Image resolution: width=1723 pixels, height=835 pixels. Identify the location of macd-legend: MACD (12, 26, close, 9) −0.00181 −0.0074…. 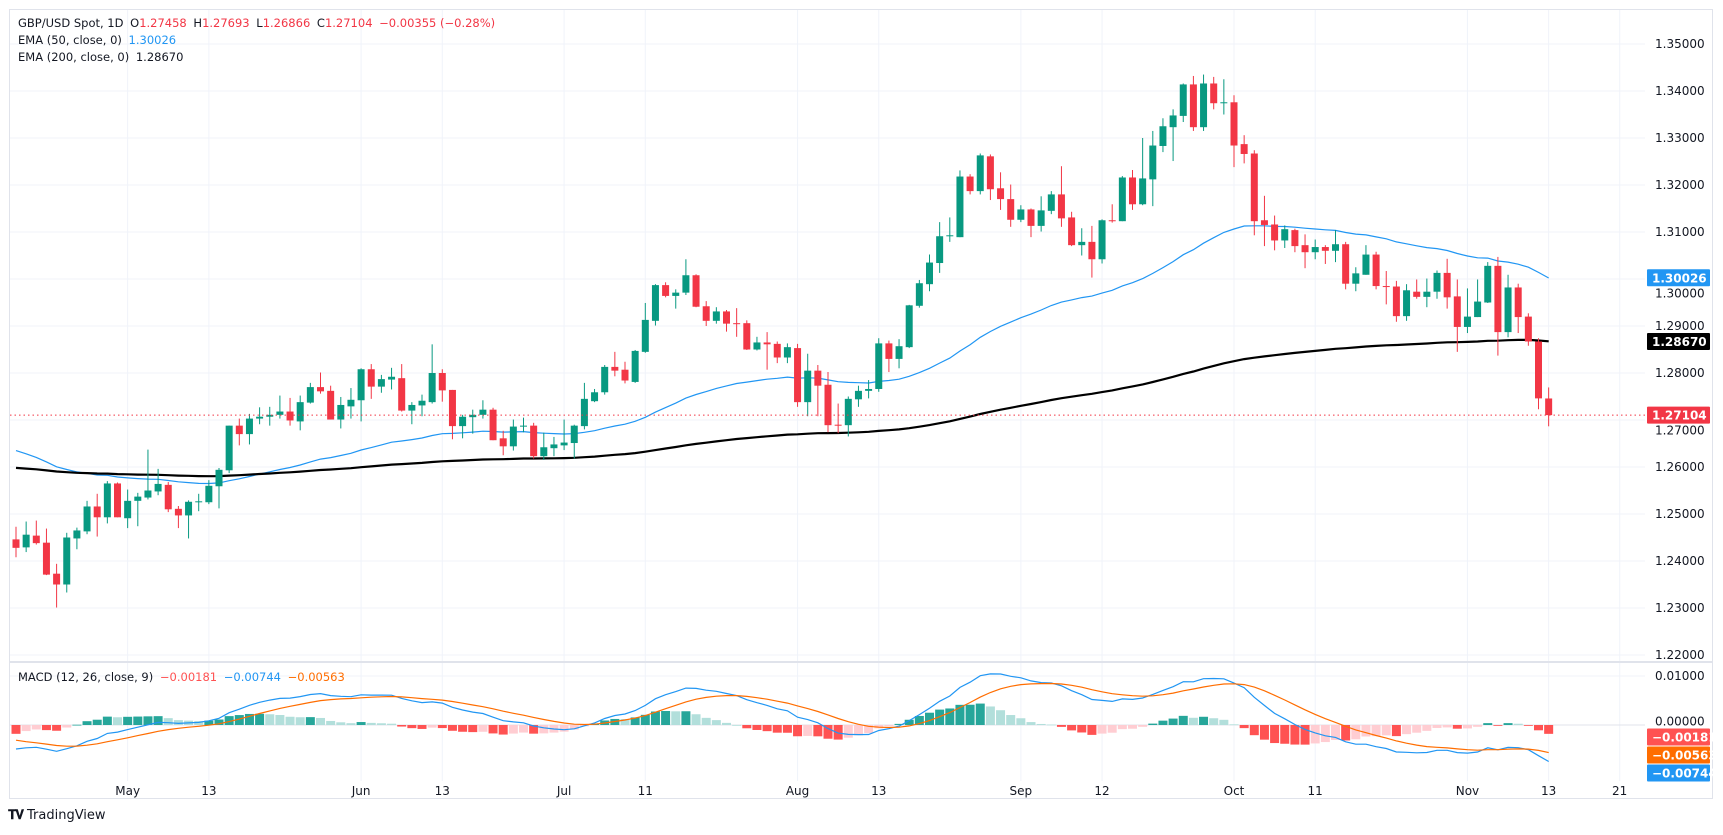
(183, 677).